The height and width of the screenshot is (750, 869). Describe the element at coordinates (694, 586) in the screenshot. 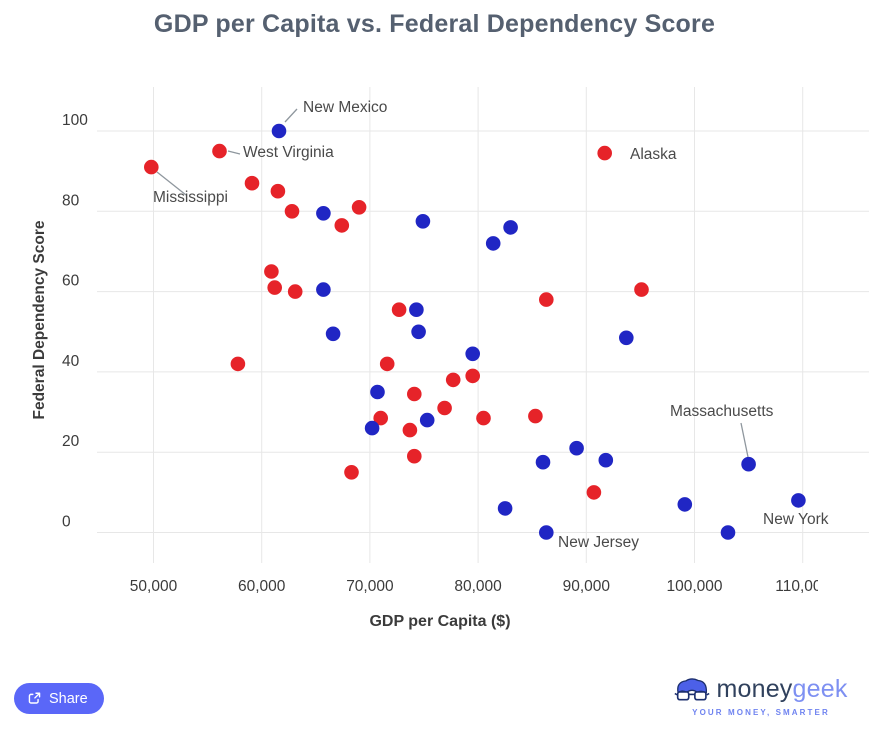

I see `x-tick-label: 100,000` at that location.